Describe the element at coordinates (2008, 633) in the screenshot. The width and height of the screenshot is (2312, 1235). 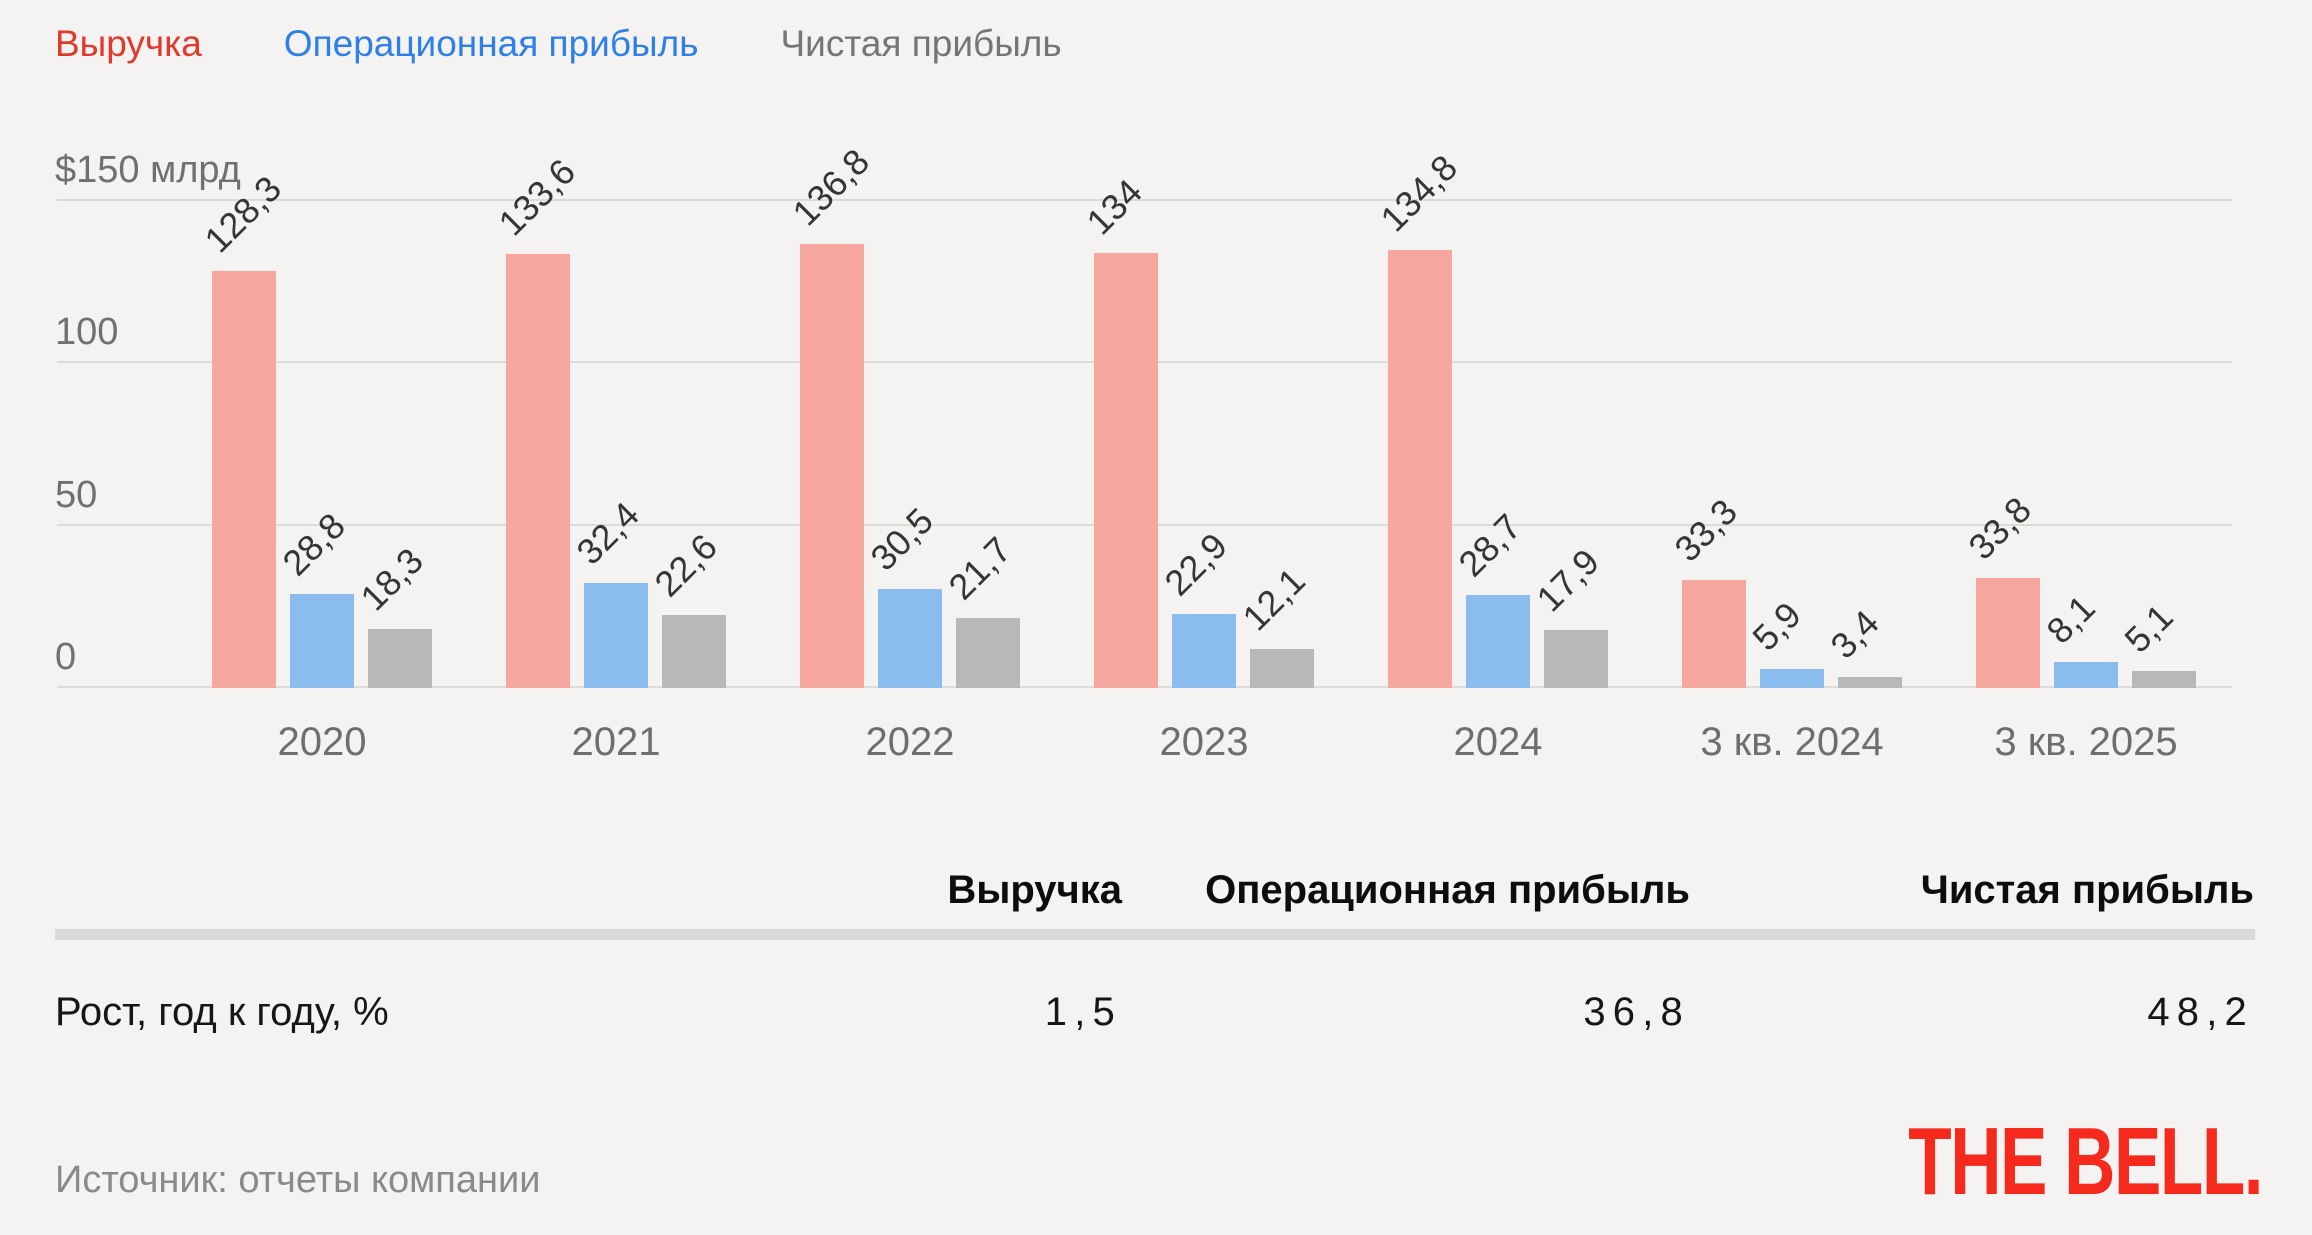
I see `bar-revenue-3-кв-2025` at that location.